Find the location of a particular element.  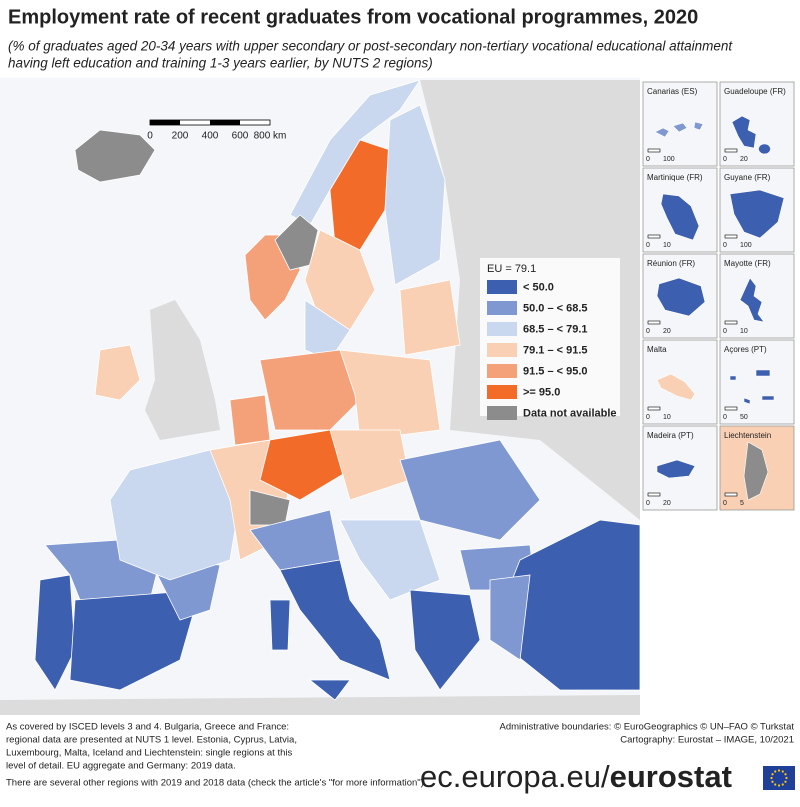

inset: Guyane (FR) 0 100 is located at coordinates (757, 210).